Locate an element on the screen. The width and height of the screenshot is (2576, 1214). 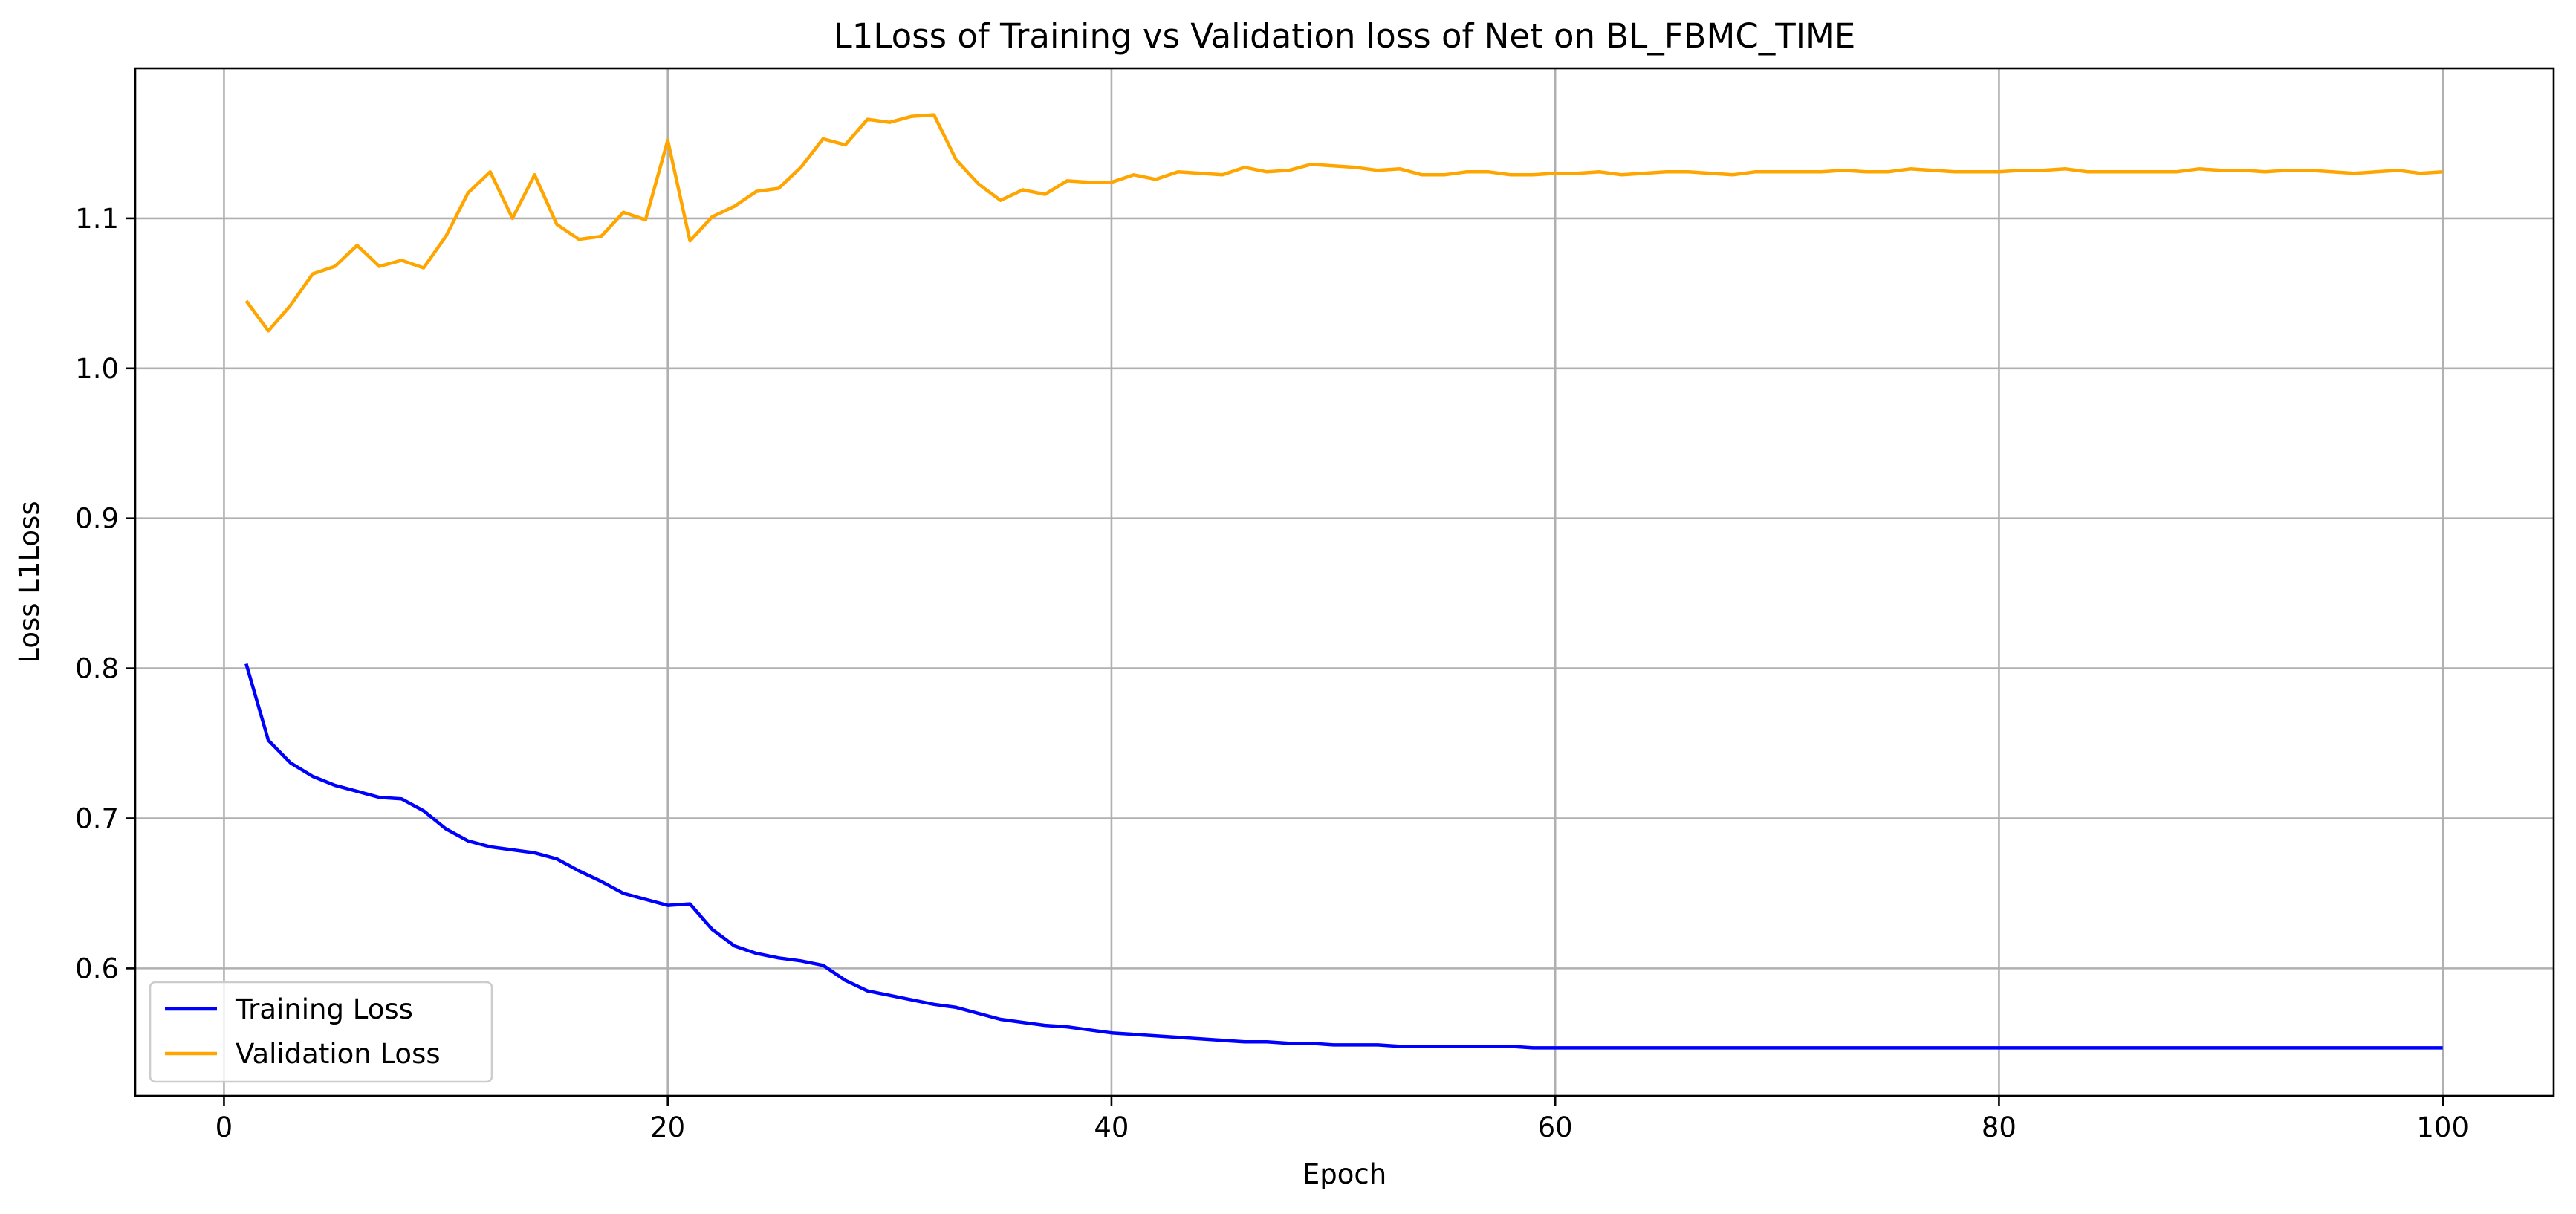
y-tick-label: 0.7 is located at coordinates (97, 818).